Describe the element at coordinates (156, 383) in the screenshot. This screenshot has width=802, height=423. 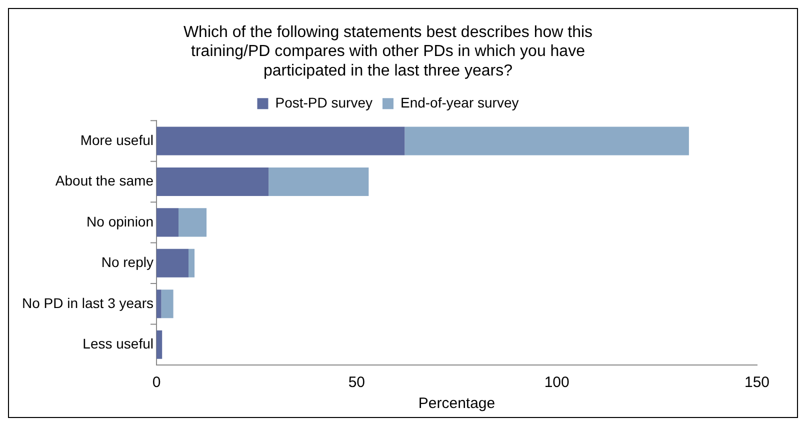
I see `x-tick-label: 0` at that location.